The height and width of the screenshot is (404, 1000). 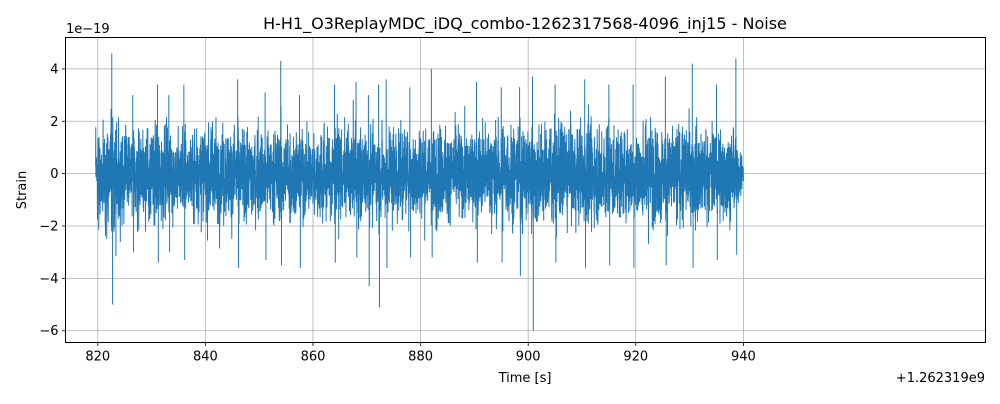 I want to click on y-tick-label: 2, so click(x=54, y=122).